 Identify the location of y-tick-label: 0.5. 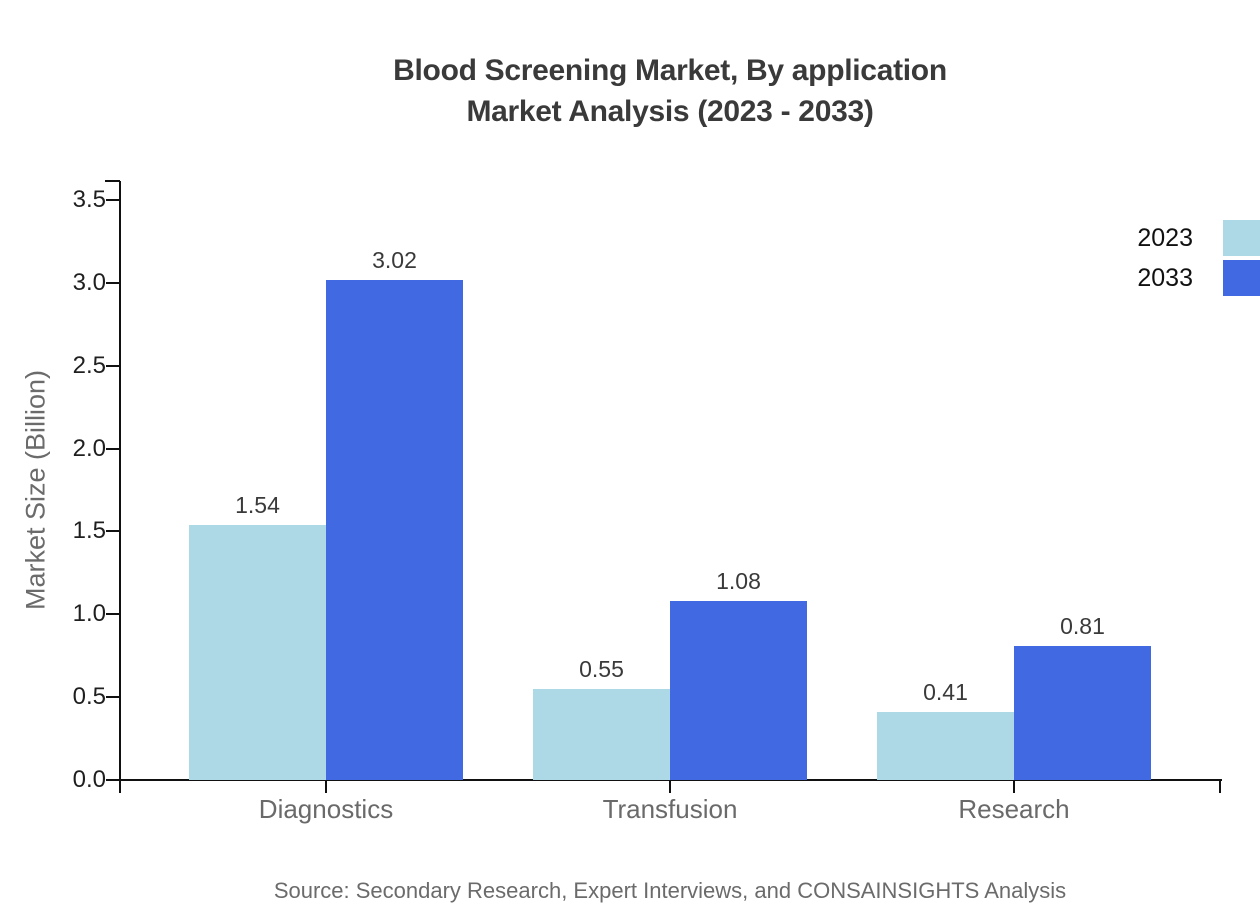
(89, 697).